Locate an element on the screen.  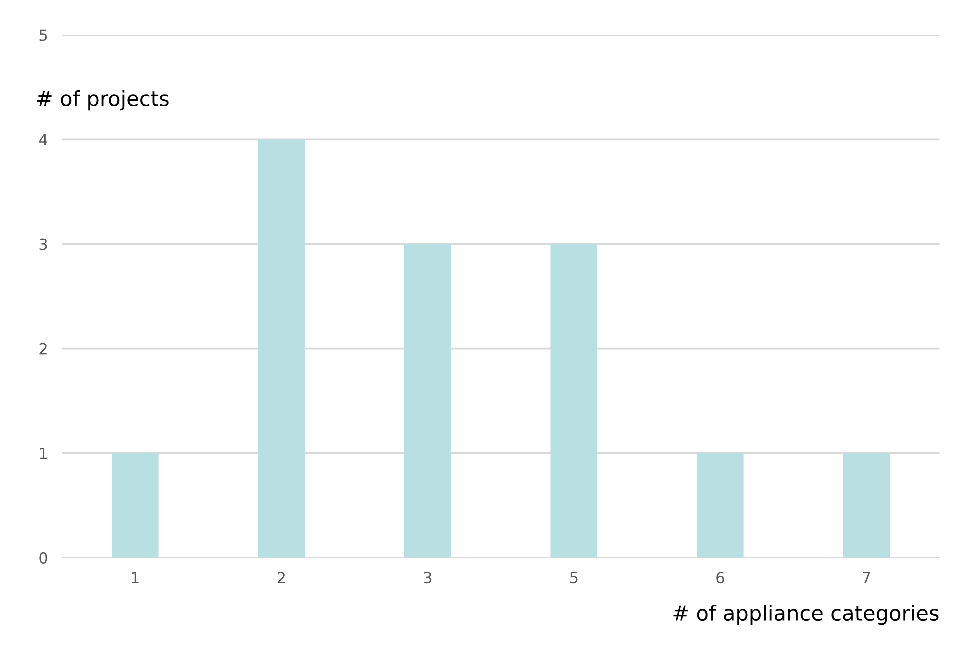
y-tick-label: 3 is located at coordinates (44, 244).